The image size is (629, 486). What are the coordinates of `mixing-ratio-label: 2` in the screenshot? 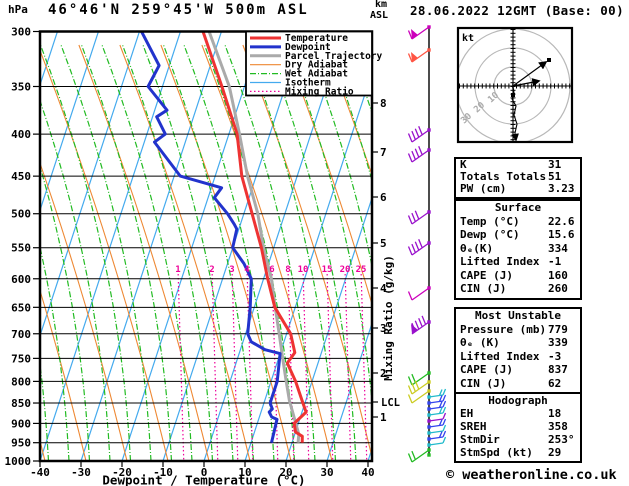 It's located at (211, 270).